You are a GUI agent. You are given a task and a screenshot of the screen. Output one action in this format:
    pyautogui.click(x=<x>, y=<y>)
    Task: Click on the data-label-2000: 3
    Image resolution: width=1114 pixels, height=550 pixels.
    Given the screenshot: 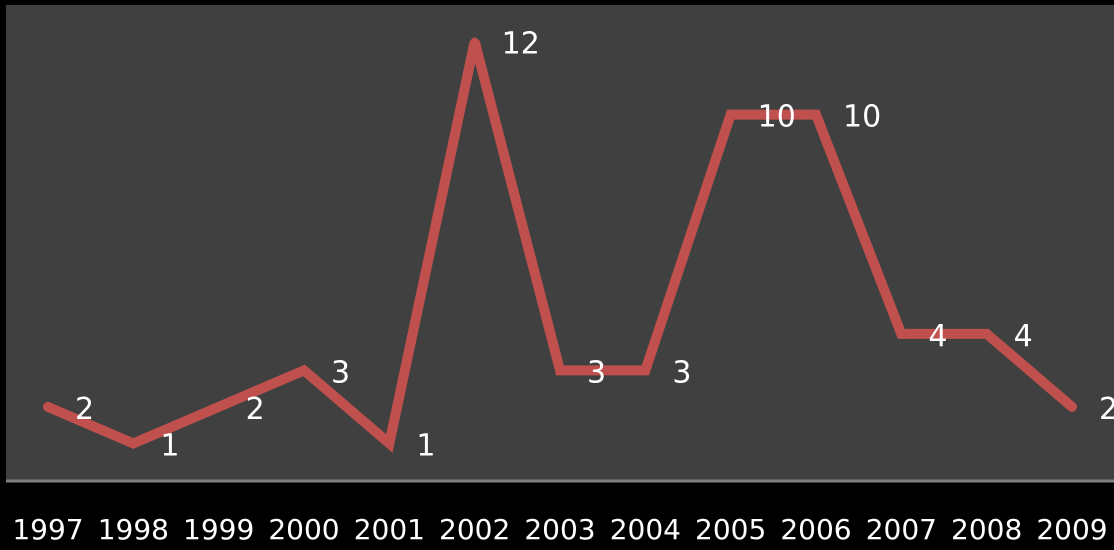 What is the action you would take?
    pyautogui.click(x=340, y=372)
    